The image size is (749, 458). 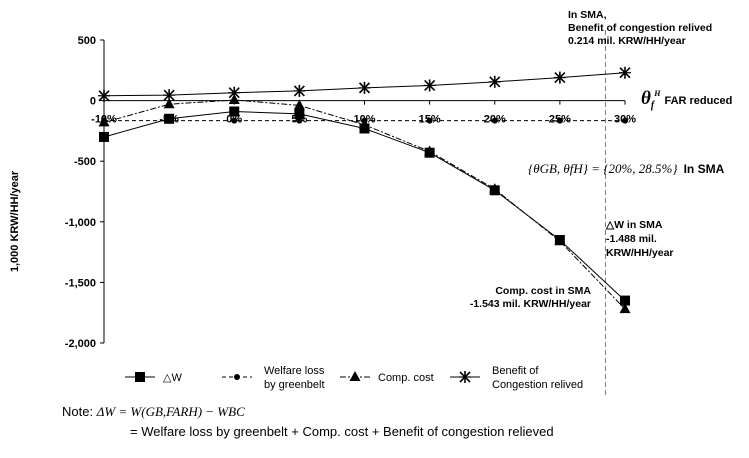 What do you see at coordinates (153, 378) in the screenshot?
I see `legend-item: △W` at bounding box center [153, 378].